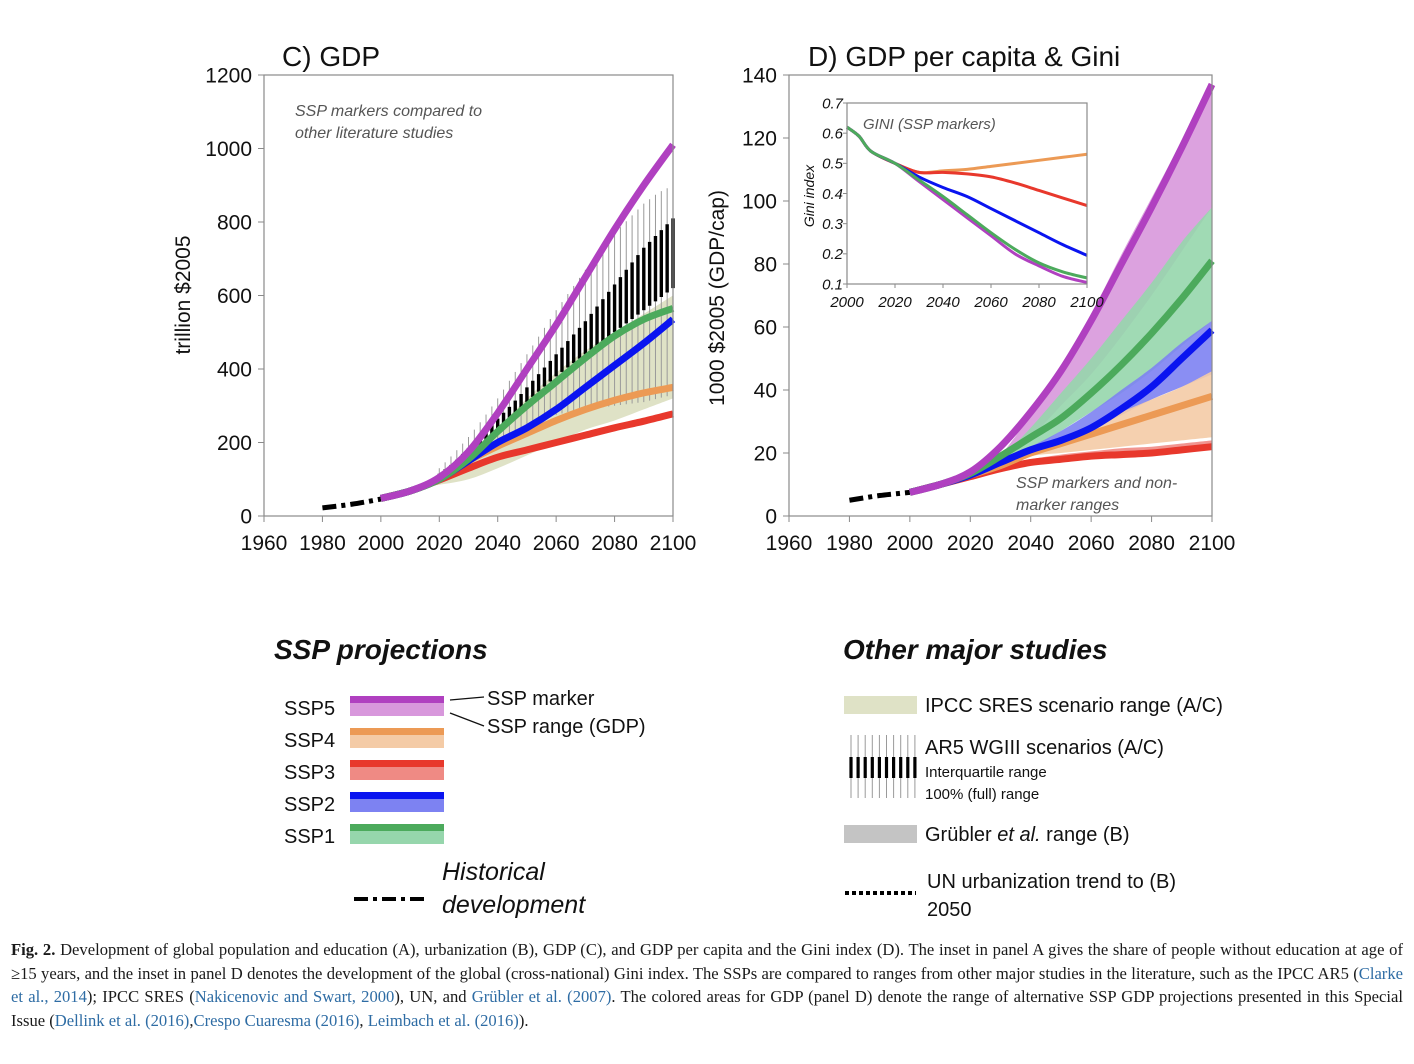 Image resolution: width=1414 pixels, height=1064 pixels. Describe the element at coordinates (967, 202) in the screenshot. I see `gini-line-ssp1` at that location.